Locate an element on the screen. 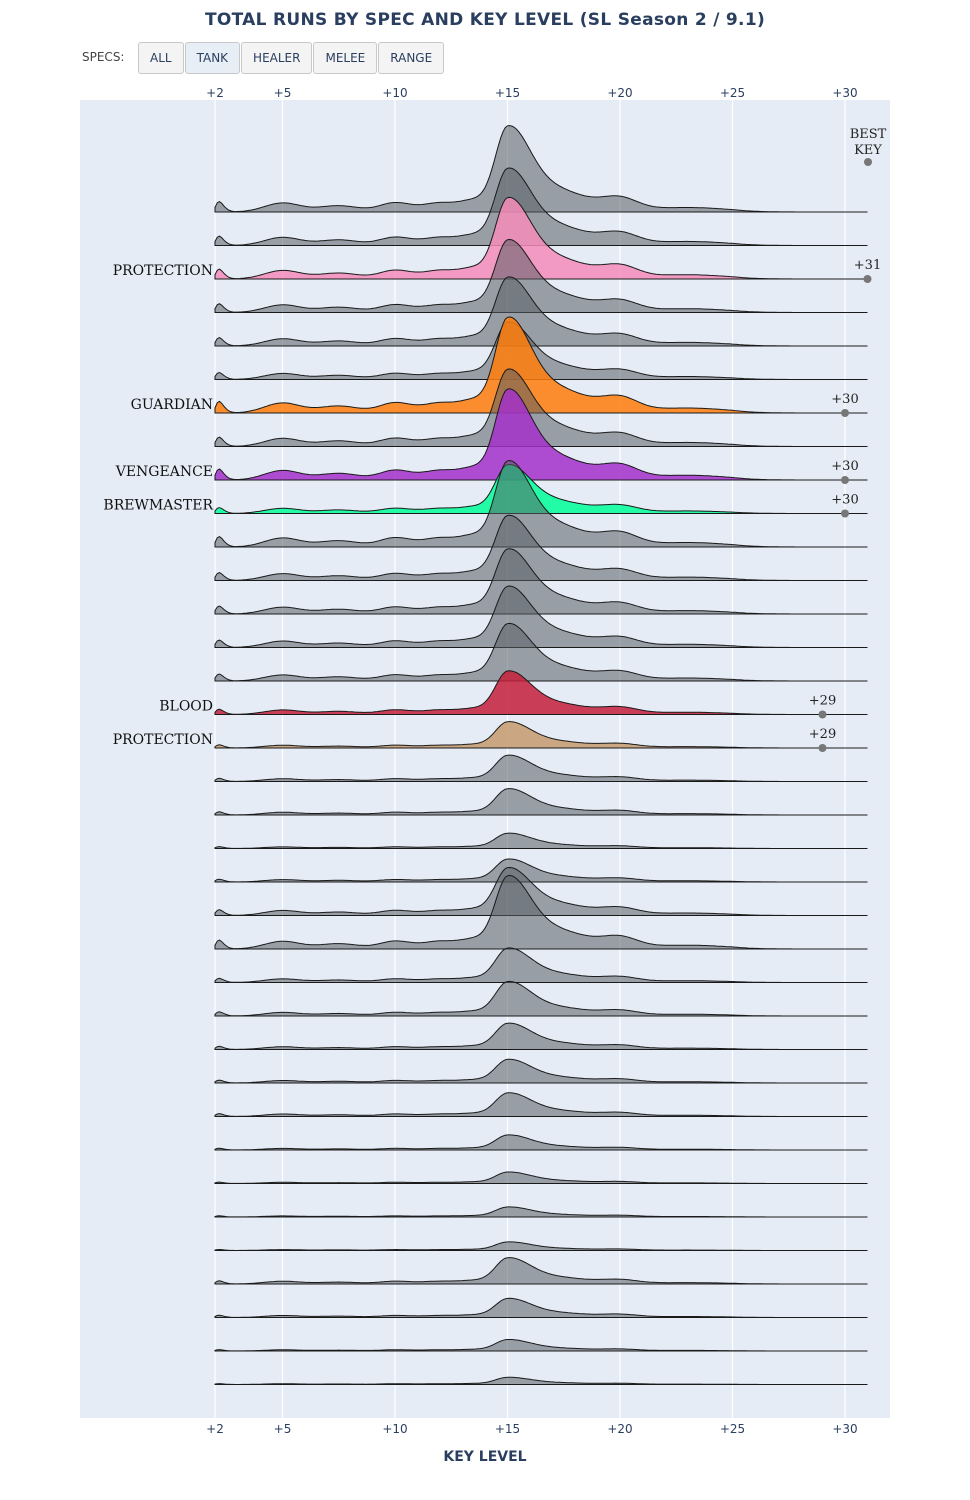 The height and width of the screenshot is (1500, 970). x-tick-label-top: +30 is located at coordinates (844, 93).